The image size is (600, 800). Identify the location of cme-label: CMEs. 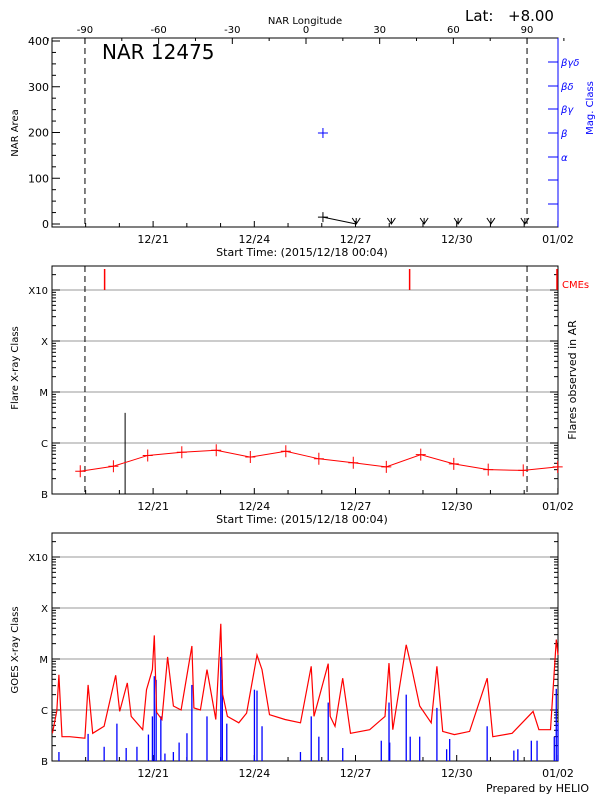
(575, 285).